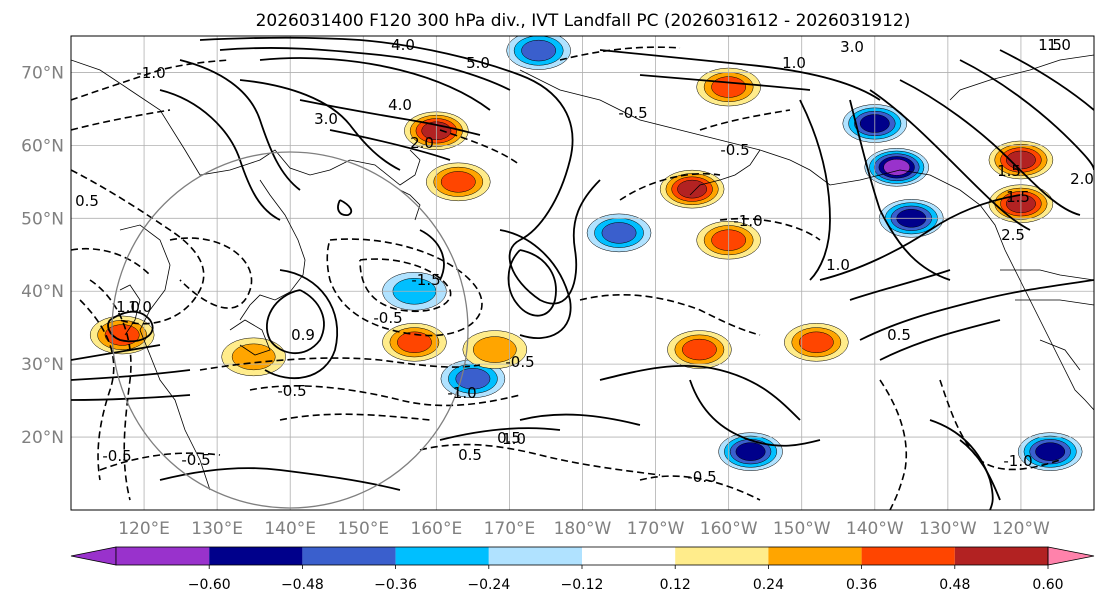 The image size is (1105, 604). I want to click on longitude-tick-label: 150°E, so click(363, 529).